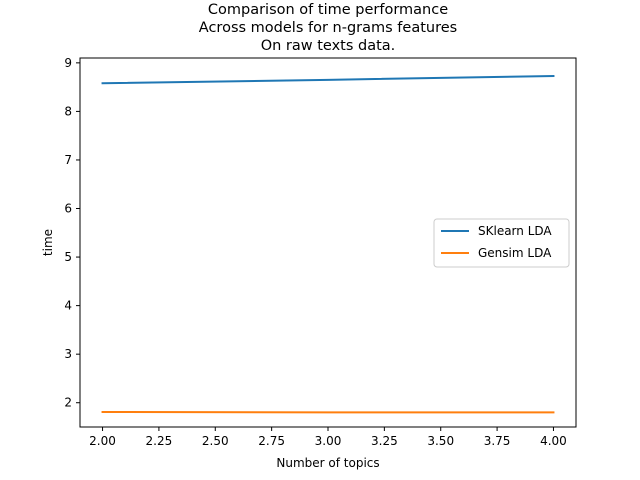 The height and width of the screenshot is (480, 640). I want to click on x-tick-label: 3.75, so click(497, 441).